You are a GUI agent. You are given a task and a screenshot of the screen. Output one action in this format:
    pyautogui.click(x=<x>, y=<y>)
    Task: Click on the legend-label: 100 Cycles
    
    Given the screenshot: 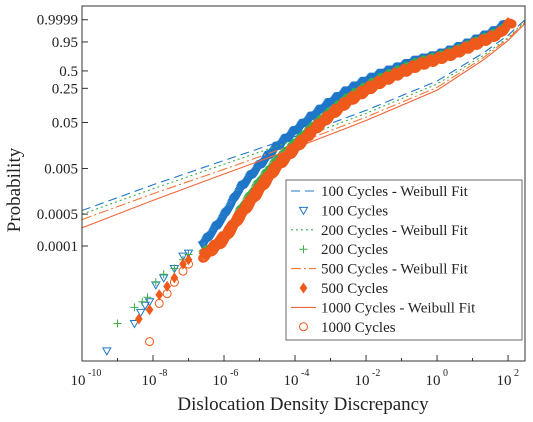 What is the action you would take?
    pyautogui.click(x=354, y=211)
    